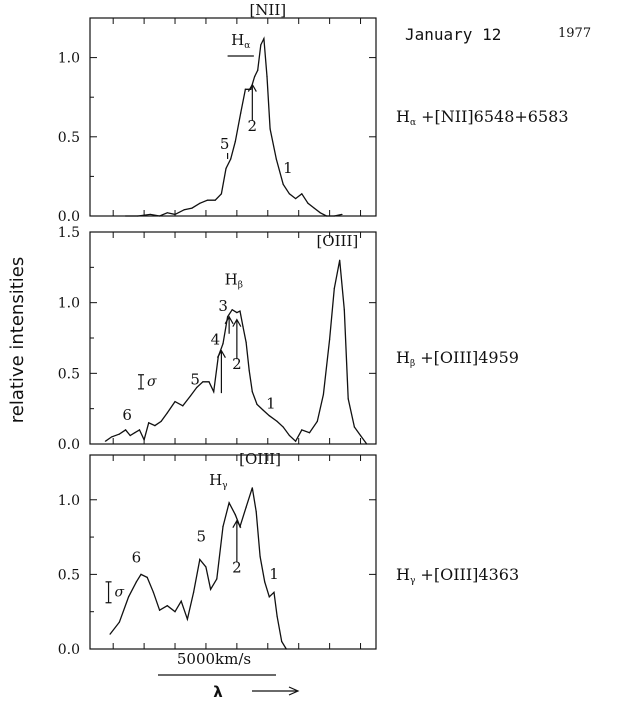 The height and width of the screenshot is (714, 637). Describe the element at coordinates (276, 691) in the screenshot. I see `lambda-arrow` at that location.